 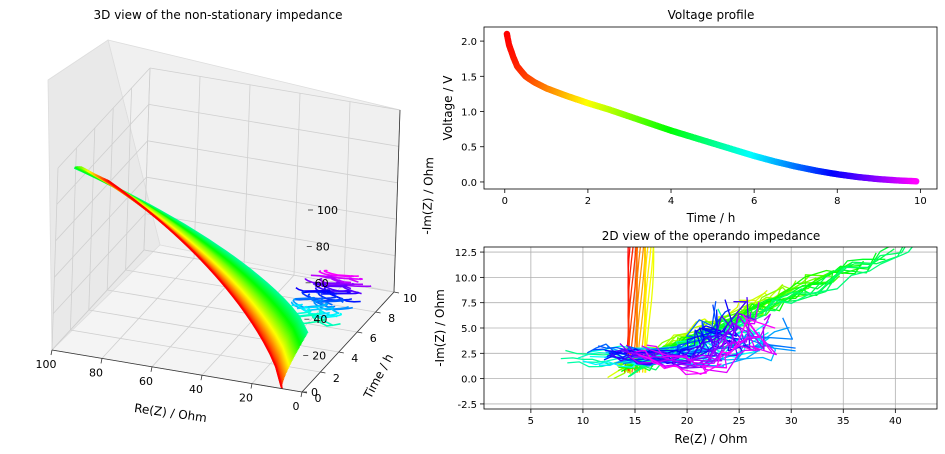 What do you see at coordinates (428, 196) in the screenshot?
I see `z-axis-3d-label: -Im(Z) / Ohm` at bounding box center [428, 196].